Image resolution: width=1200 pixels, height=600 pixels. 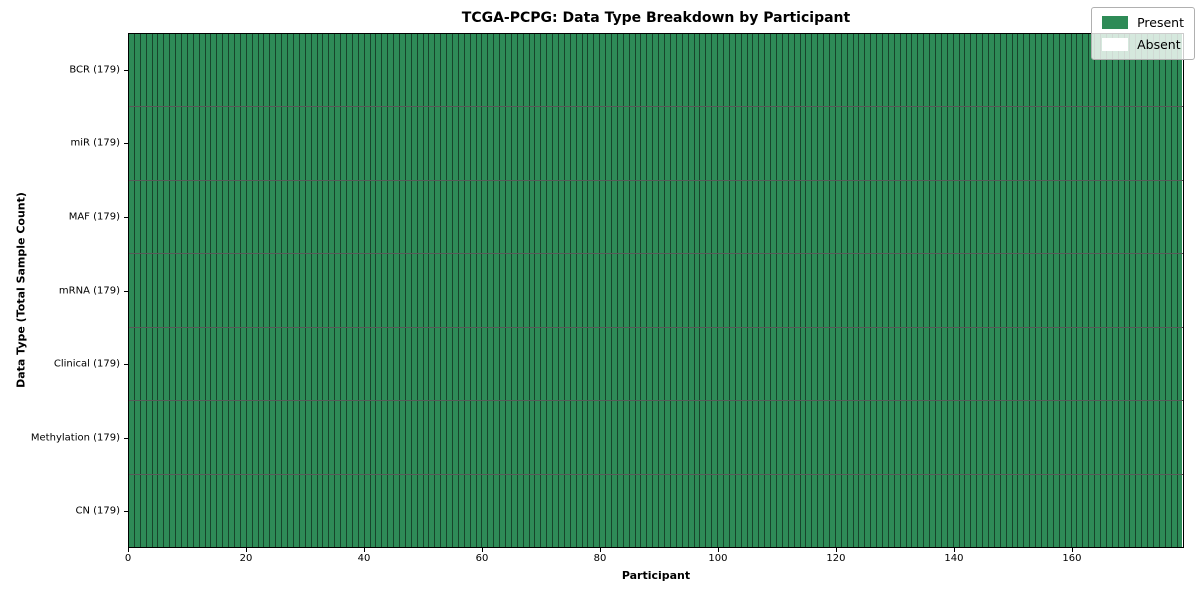 What do you see at coordinates (86, 364) in the screenshot?
I see `y-tick-label: Clinical (179)` at bounding box center [86, 364].